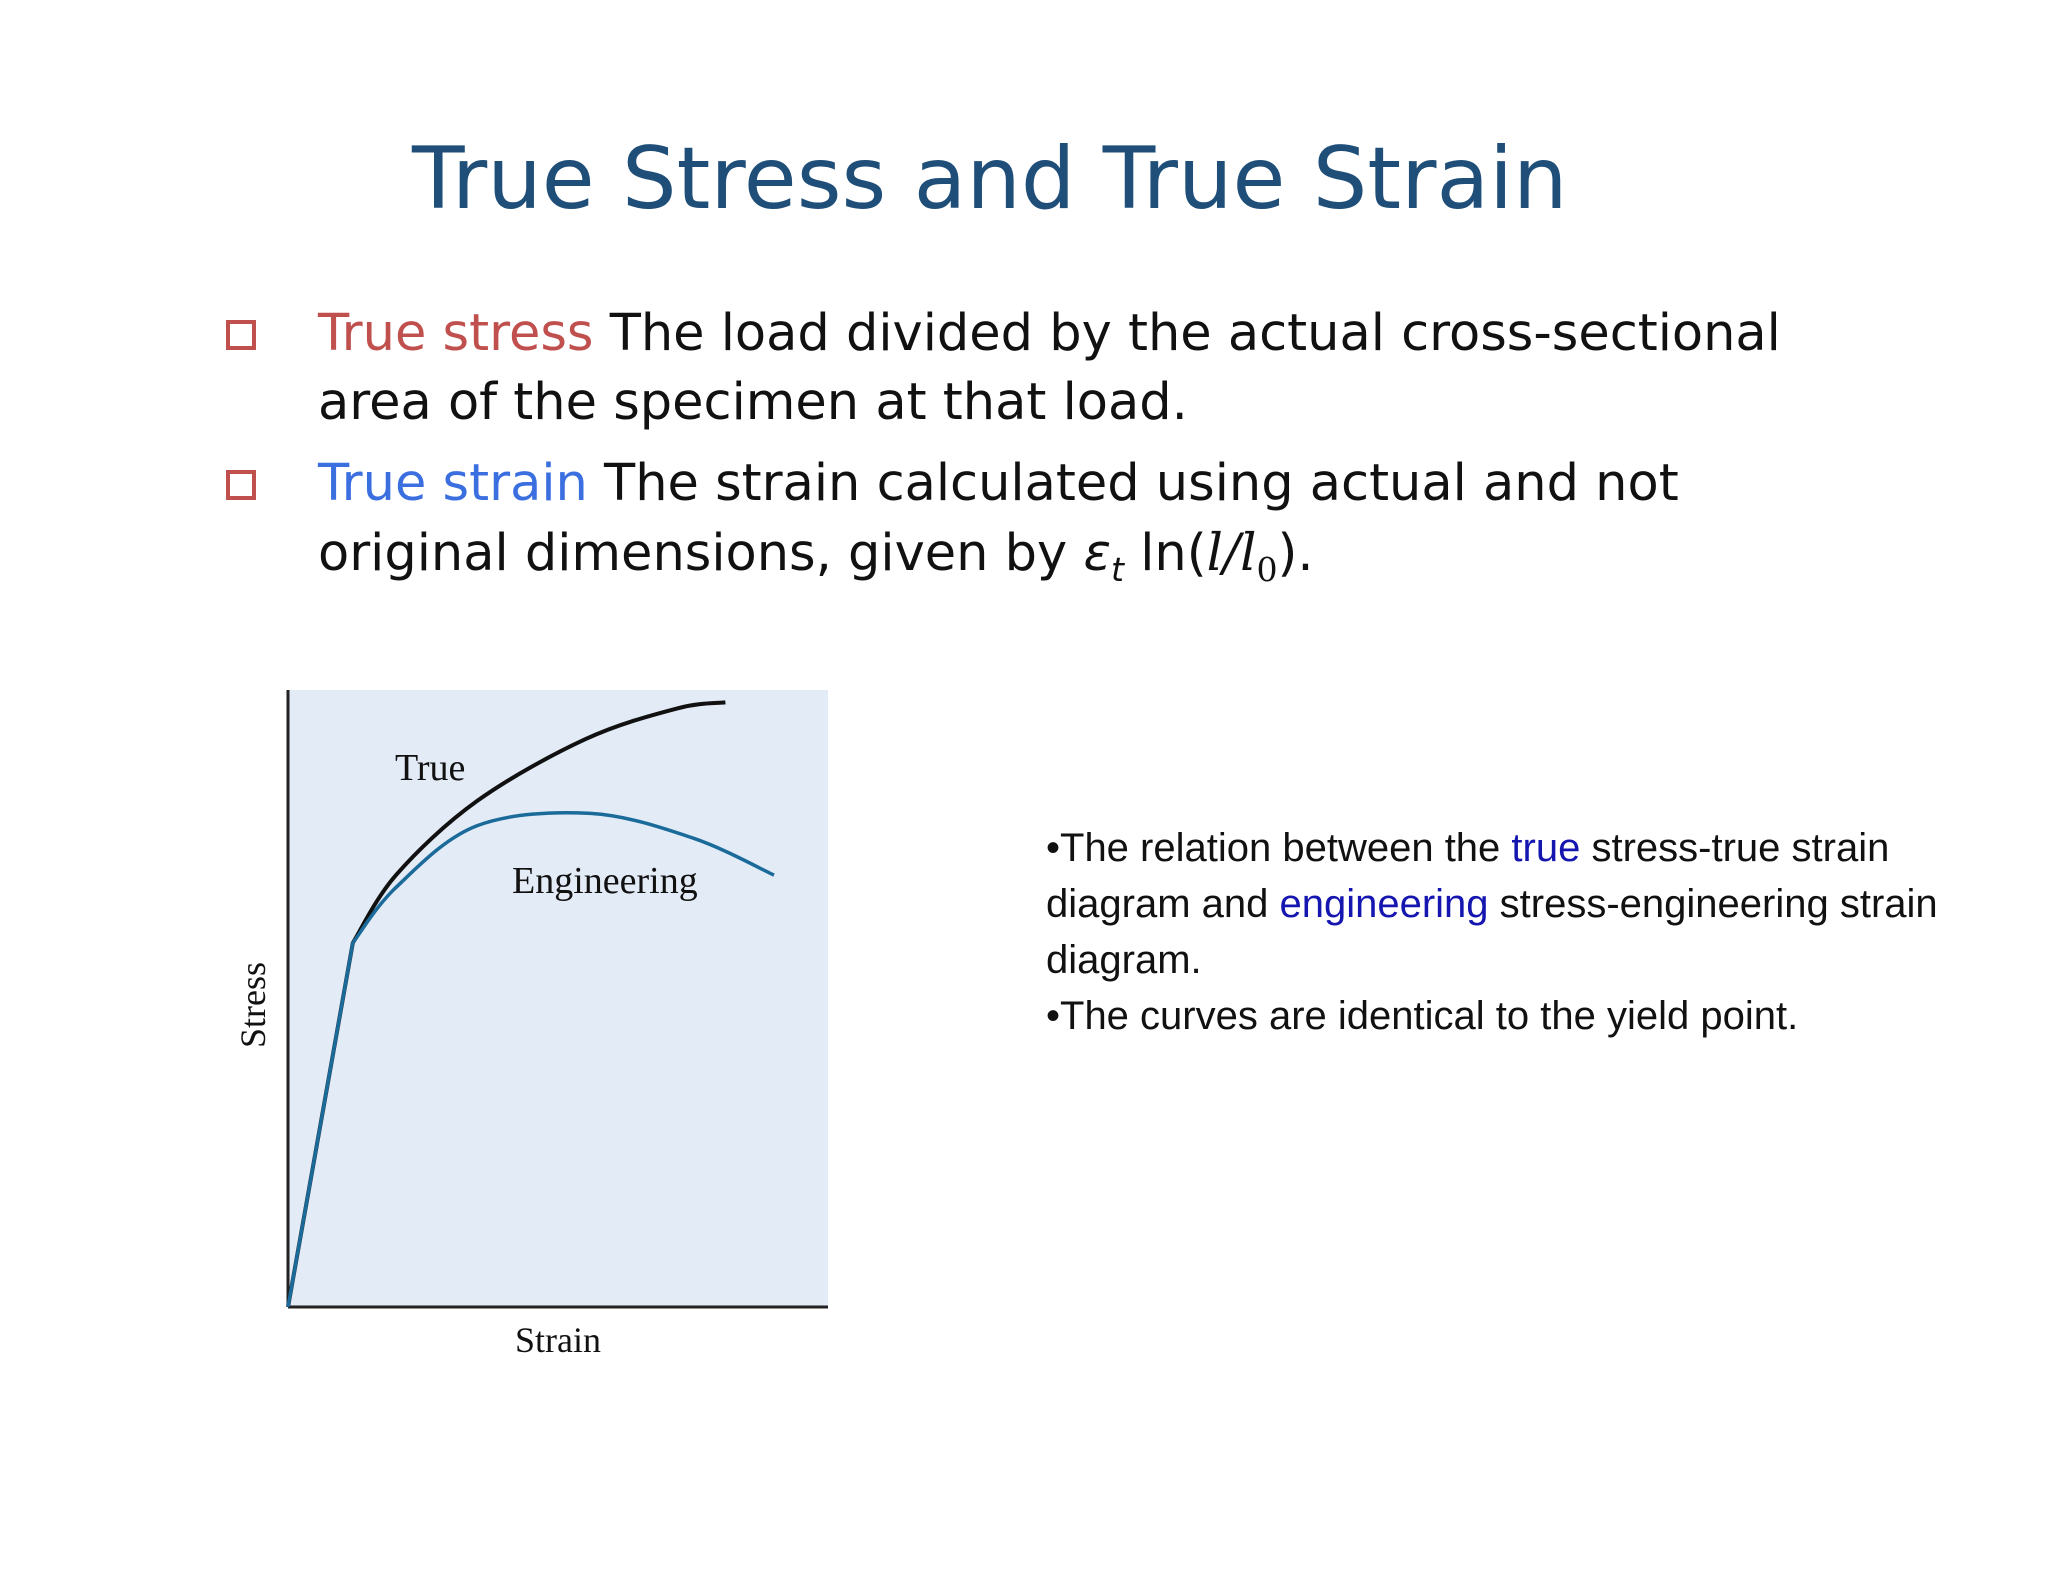  What do you see at coordinates (1165, 553) in the screenshot?
I see `ln-text: ln(` at bounding box center [1165, 553].